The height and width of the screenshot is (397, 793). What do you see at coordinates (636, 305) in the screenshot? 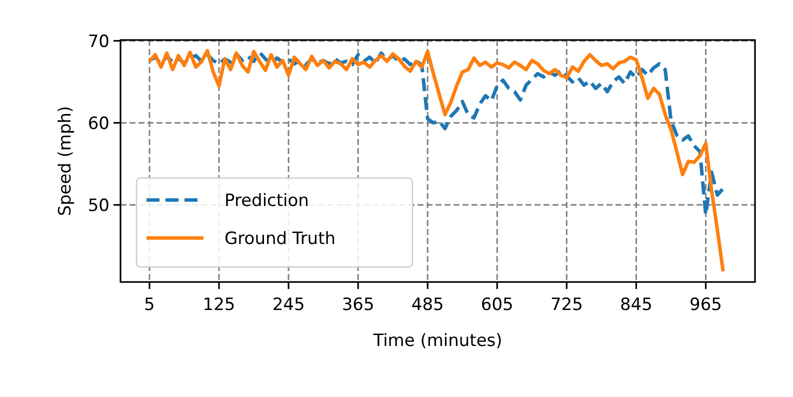
I see `x-tick-label: 845` at bounding box center [636, 305].